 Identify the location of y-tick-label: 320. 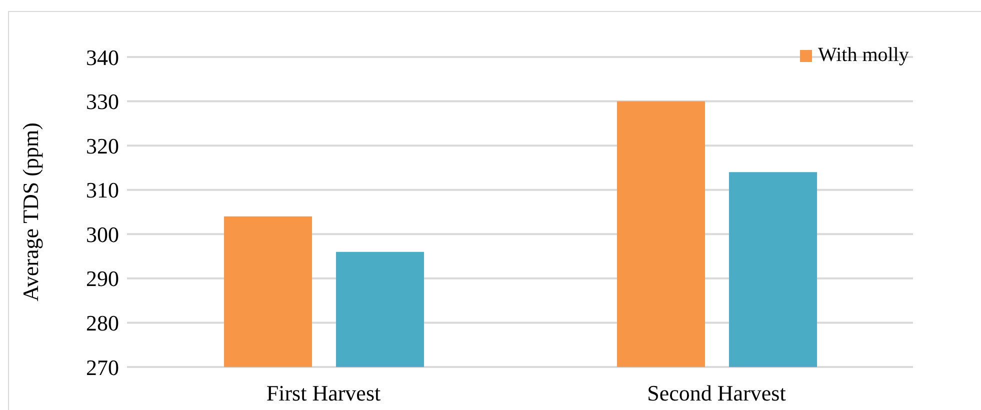
(102, 145).